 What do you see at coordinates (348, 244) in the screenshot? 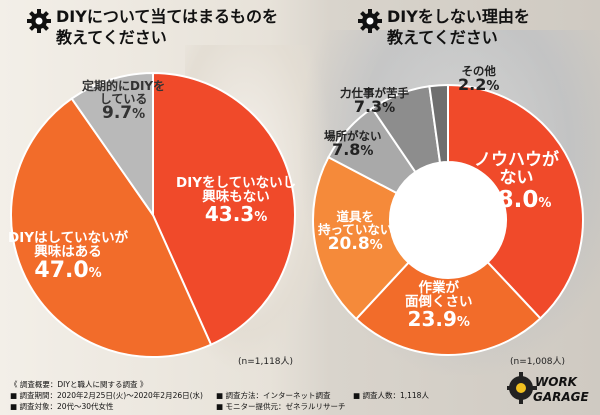
I see `slice-value: 20.8` at bounding box center [348, 244].